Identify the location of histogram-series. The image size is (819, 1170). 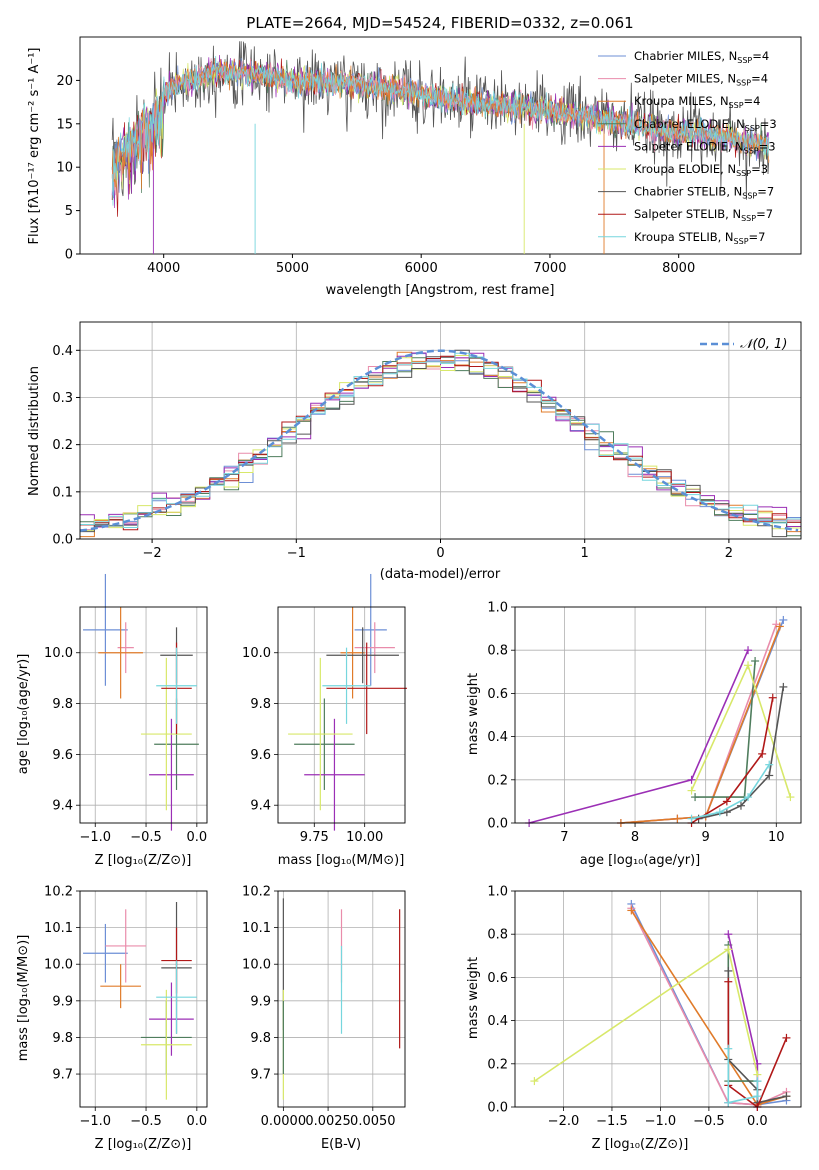
(440, 443).